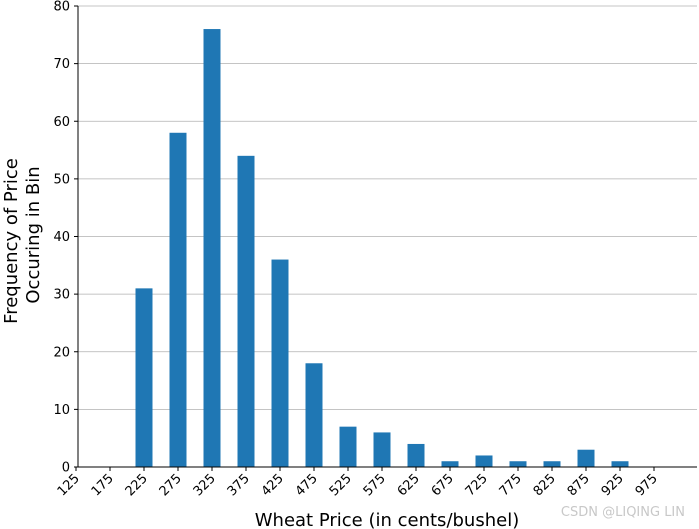  I want to click on watermark: CSDN @LIQING LIN, so click(623, 512).